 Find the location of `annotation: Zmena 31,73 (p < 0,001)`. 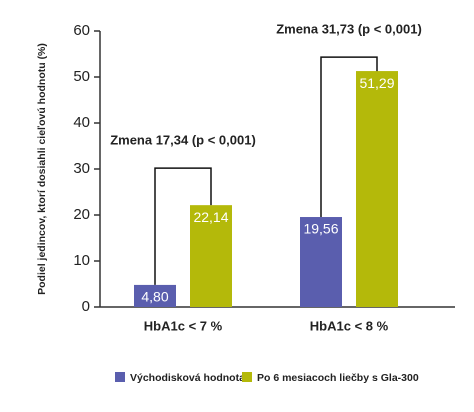

annotation: Zmena 31,73 (p < 0,001) is located at coordinates (349, 29).